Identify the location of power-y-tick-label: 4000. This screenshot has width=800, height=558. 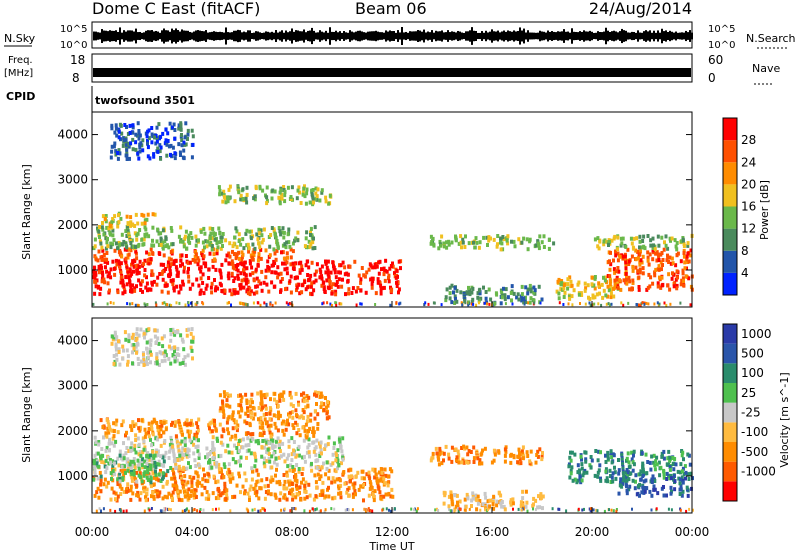
(72, 135).